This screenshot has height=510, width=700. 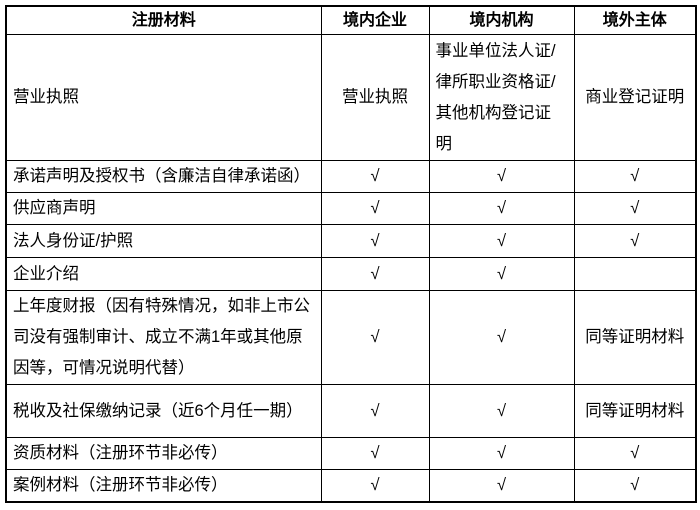 What do you see at coordinates (163, 274) in the screenshot?
I see `cell-material: 企业介绍` at bounding box center [163, 274].